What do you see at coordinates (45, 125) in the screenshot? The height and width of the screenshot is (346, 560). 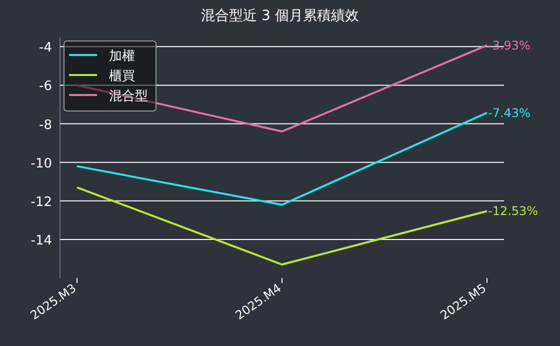 I see `y-tick-label: -8` at bounding box center [45, 125].